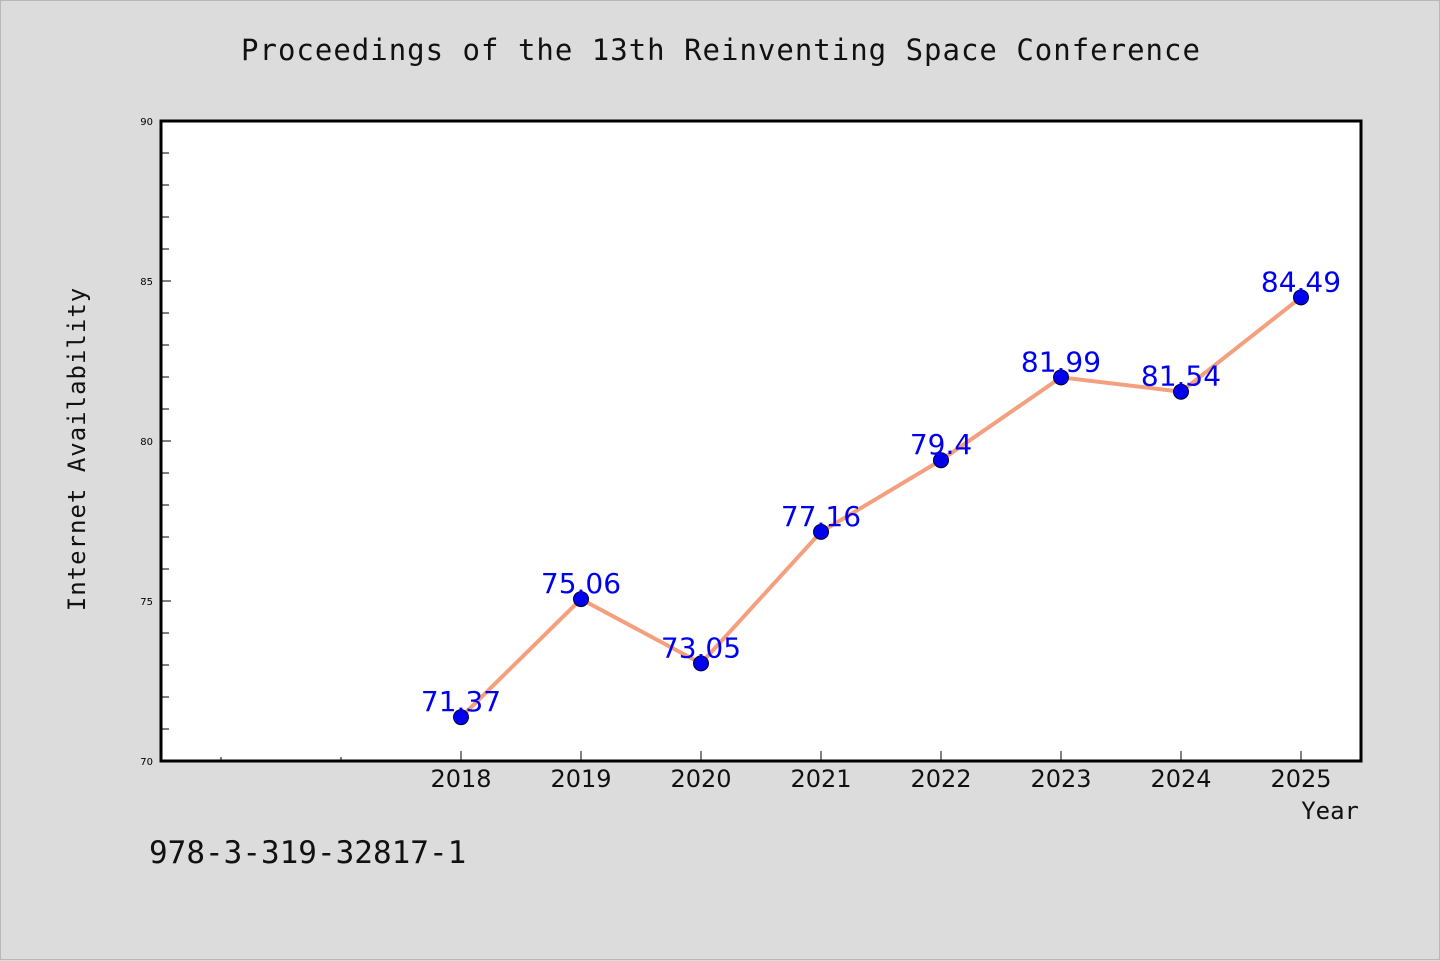 The image size is (1440, 961). Describe the element at coordinates (1300, 779) in the screenshot. I see `x-tick-label: 2025` at that location.